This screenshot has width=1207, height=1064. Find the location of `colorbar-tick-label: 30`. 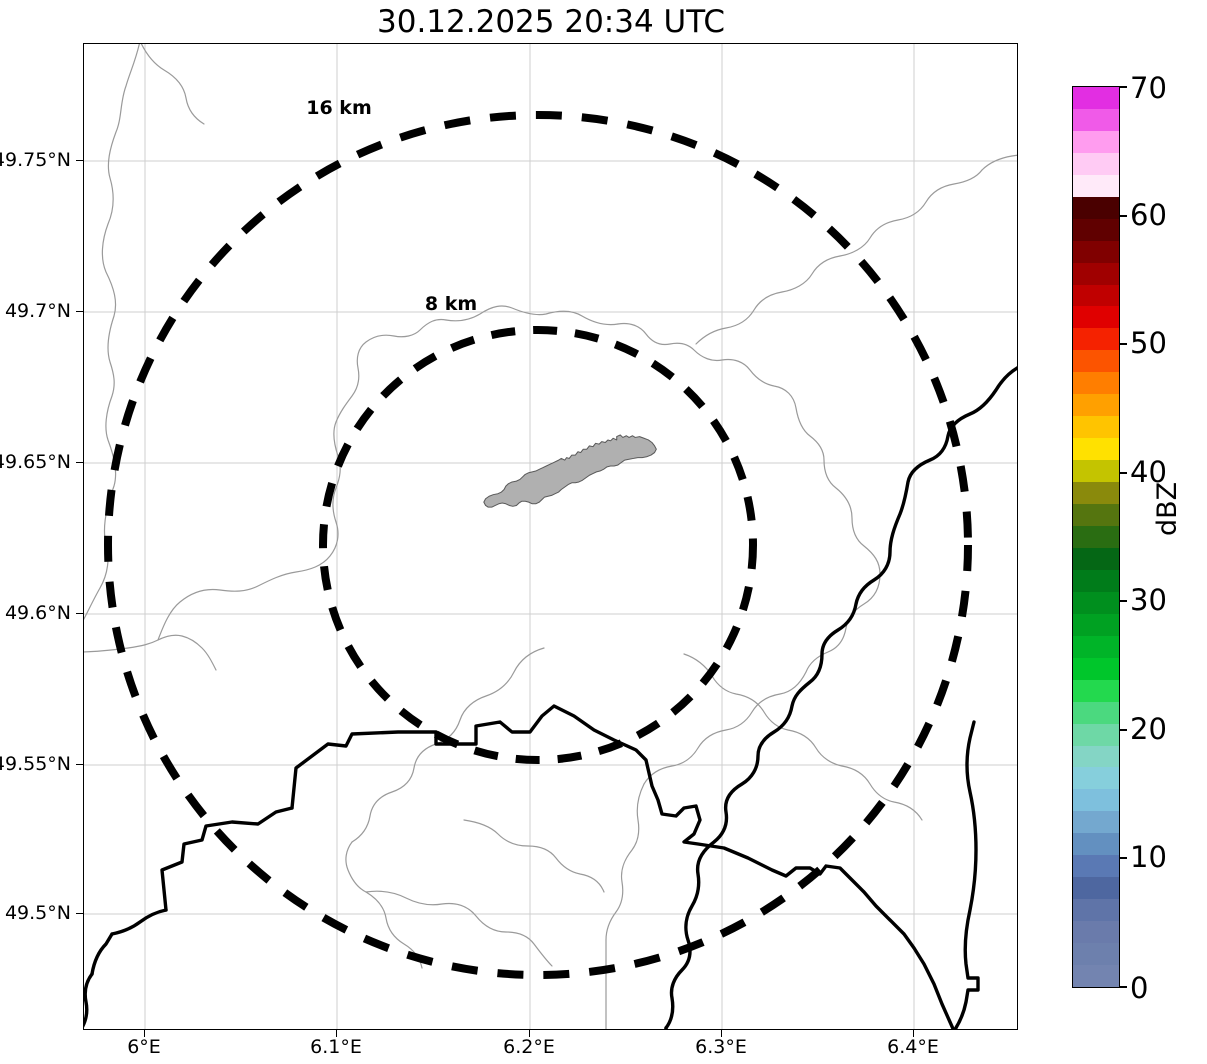

colorbar-tick-label: 30 is located at coordinates (1148, 600).